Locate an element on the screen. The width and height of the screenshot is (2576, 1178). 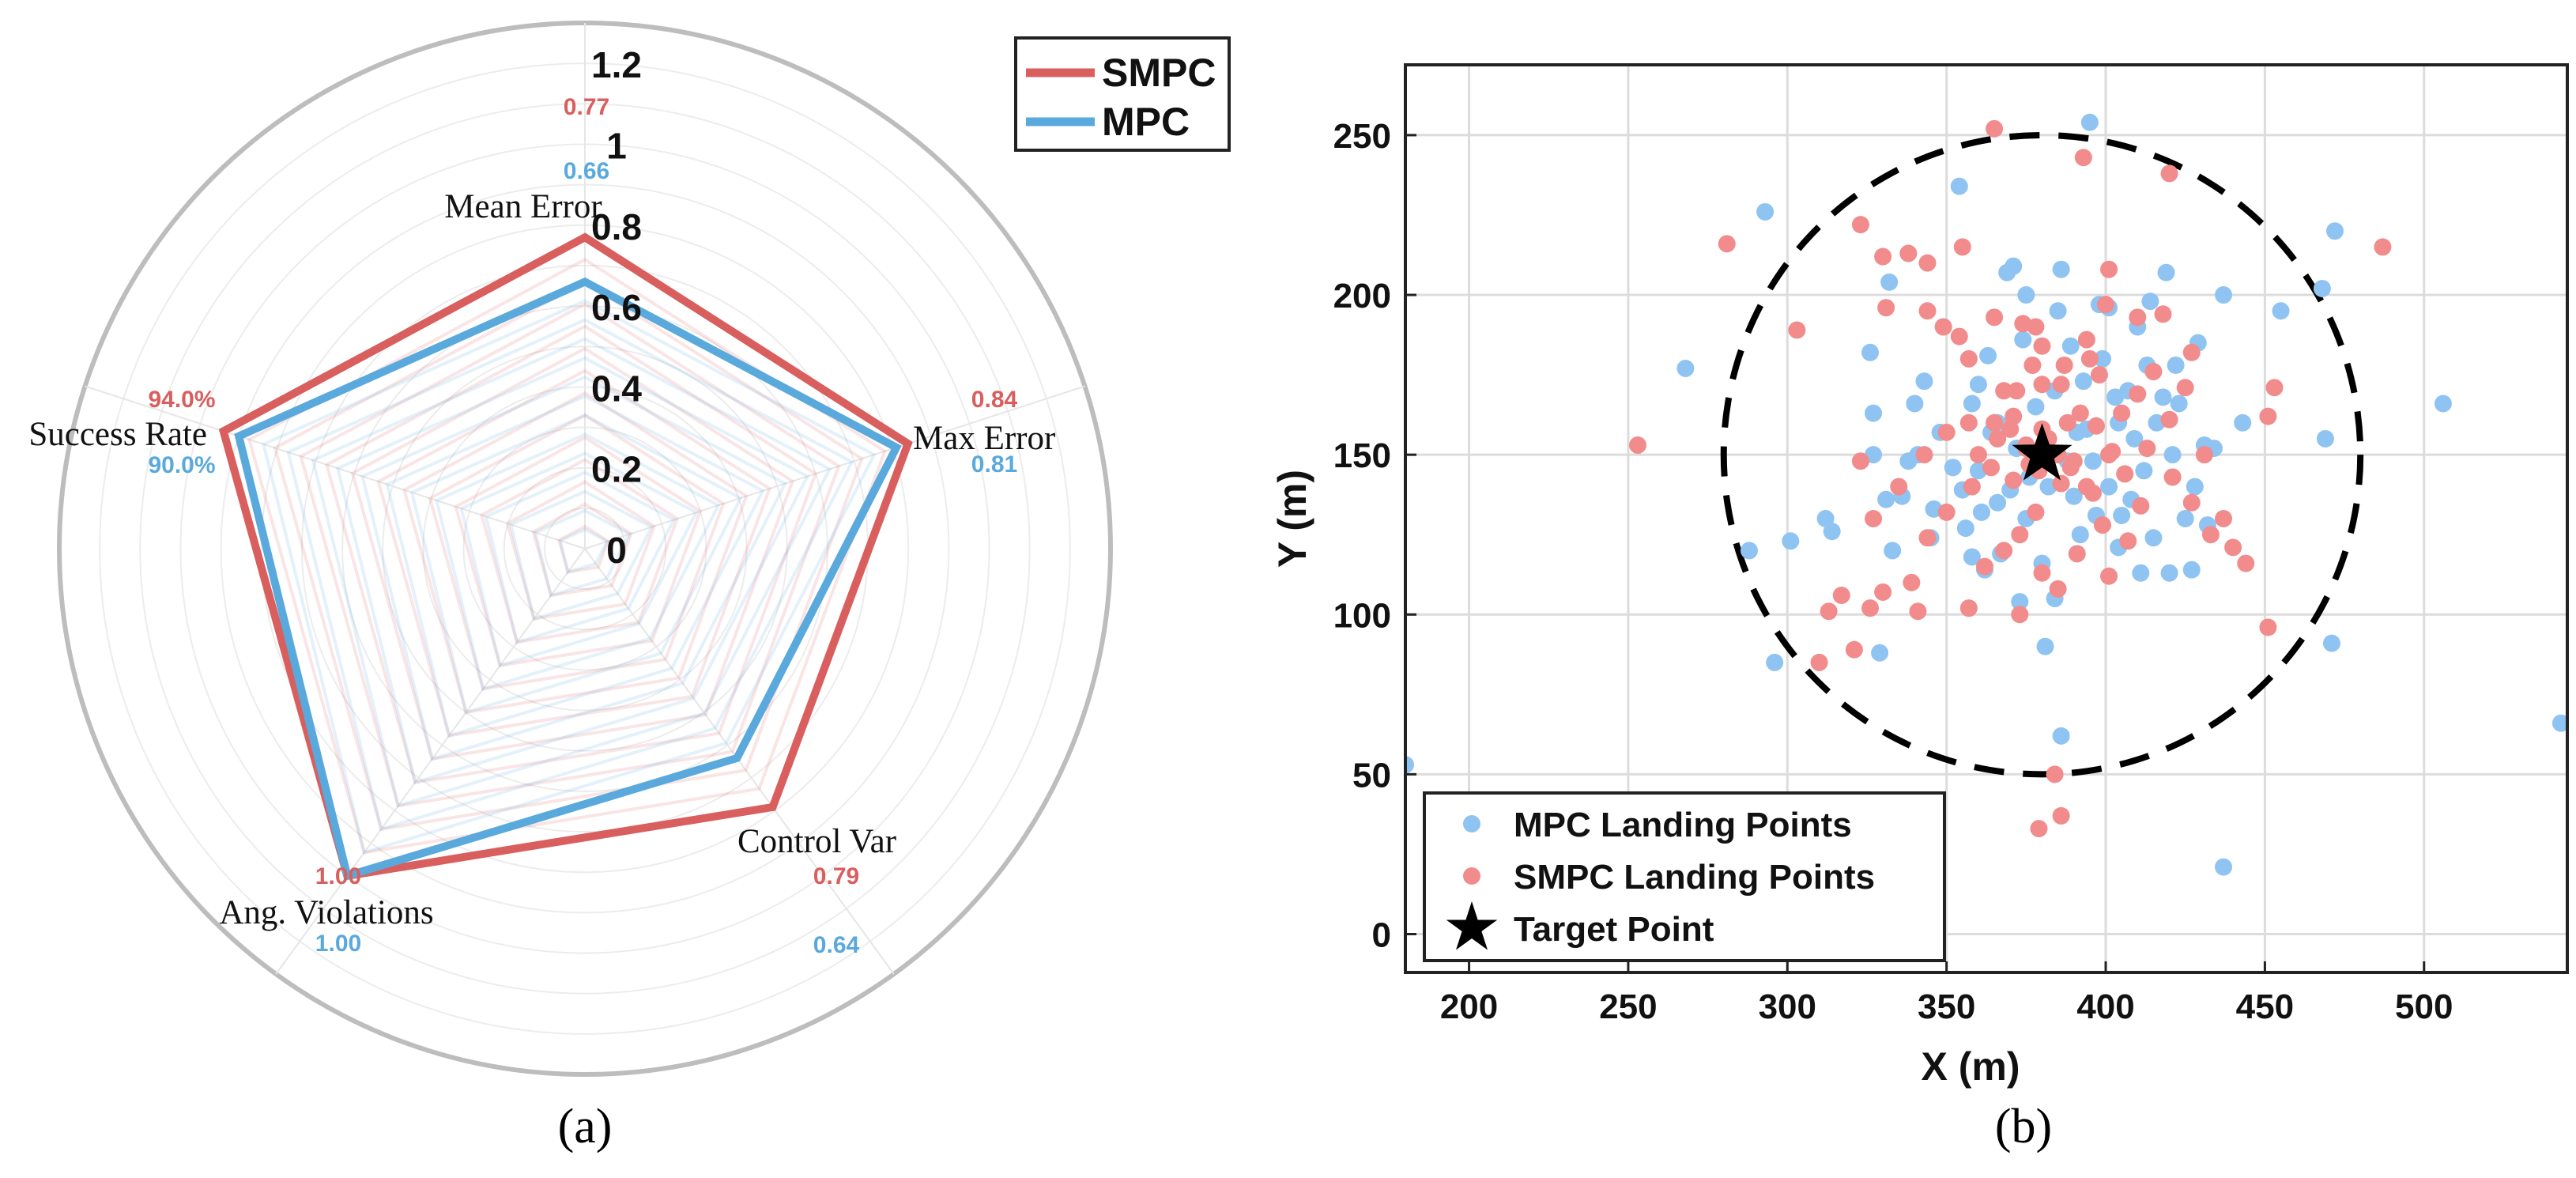
scatter-legend-box is located at coordinates (1684, 876).